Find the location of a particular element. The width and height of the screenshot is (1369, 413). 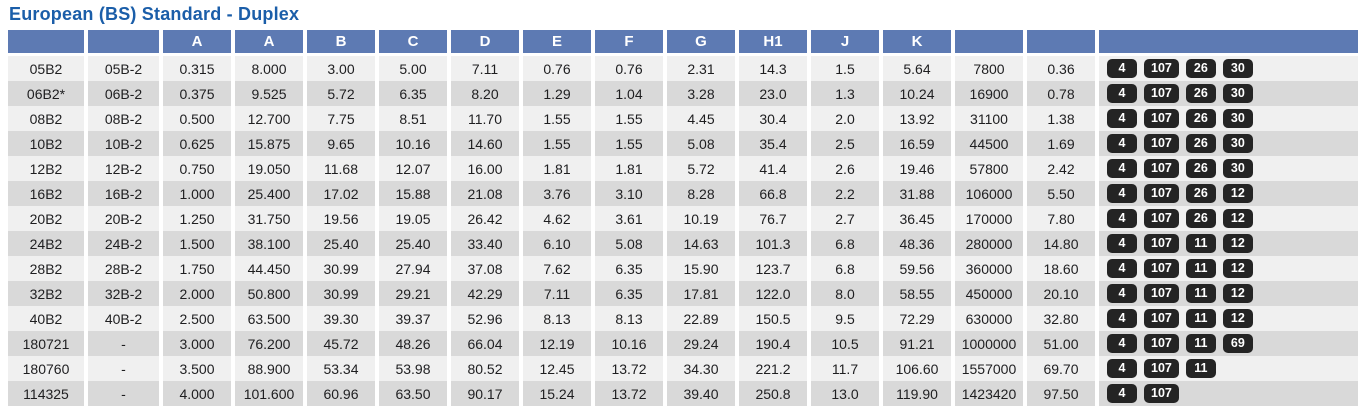

table-cell: 24B-2 is located at coordinates (123, 243).